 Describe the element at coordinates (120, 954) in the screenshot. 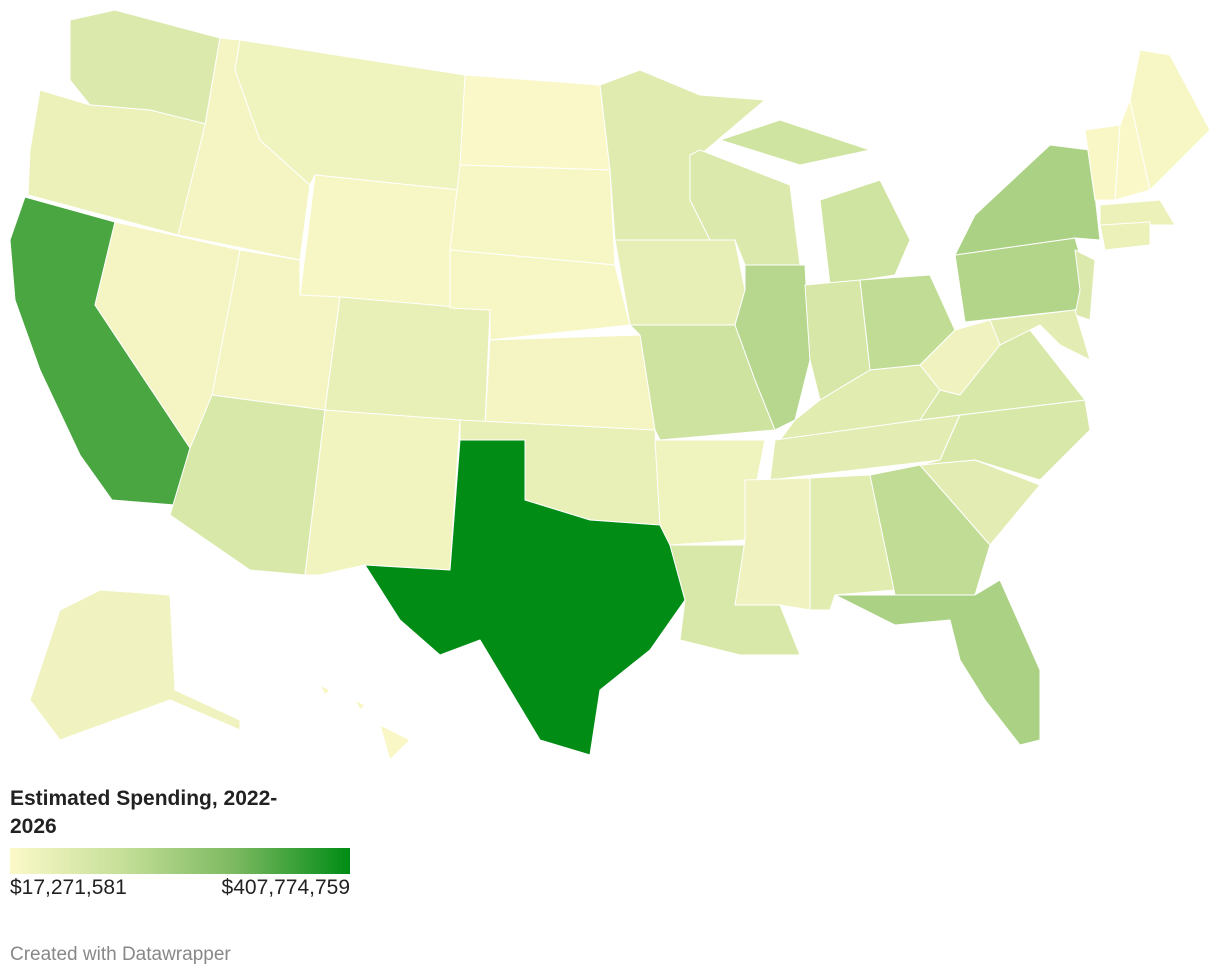

I see `credit: Created with Datawrapper` at that location.